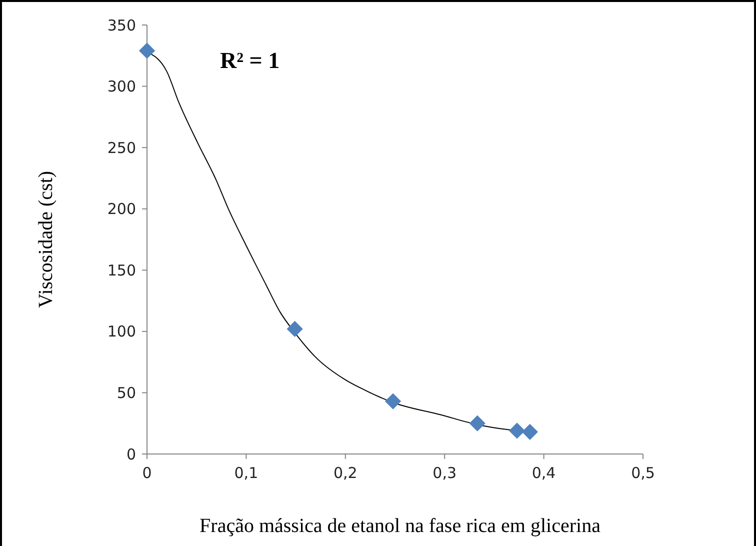  I want to click on x-tick-label: 0,1, so click(246, 473).